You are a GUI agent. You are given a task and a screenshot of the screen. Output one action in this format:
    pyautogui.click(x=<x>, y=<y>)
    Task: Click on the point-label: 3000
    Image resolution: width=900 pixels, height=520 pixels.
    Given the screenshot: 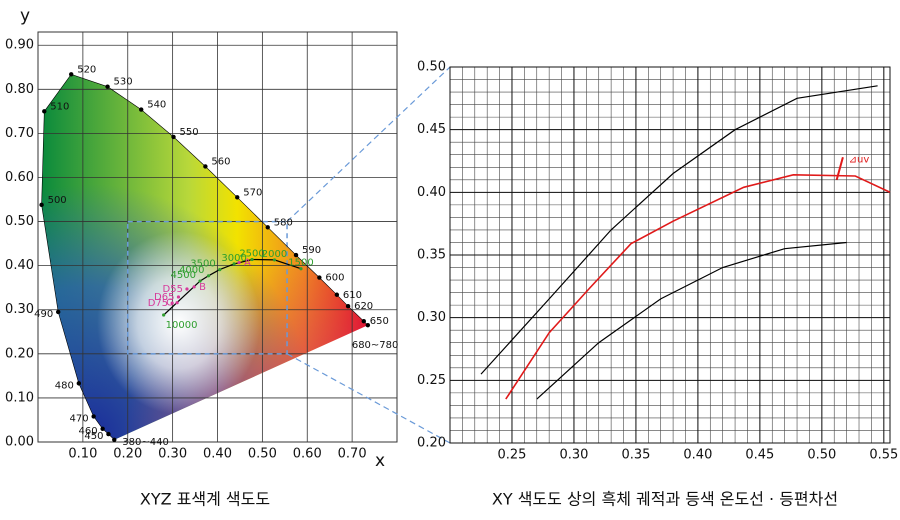 What is the action you would take?
    pyautogui.click(x=233, y=258)
    